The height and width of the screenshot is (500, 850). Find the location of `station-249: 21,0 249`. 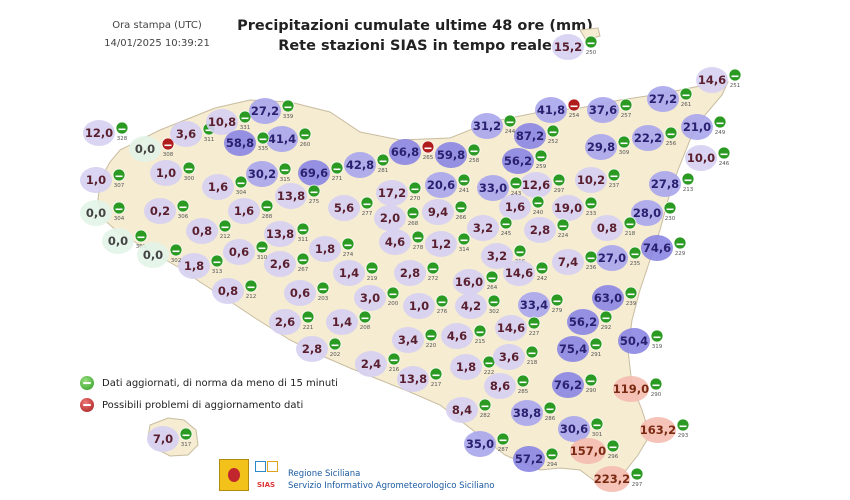

station-249: 21,0 249 is located at coordinates (704, 127).